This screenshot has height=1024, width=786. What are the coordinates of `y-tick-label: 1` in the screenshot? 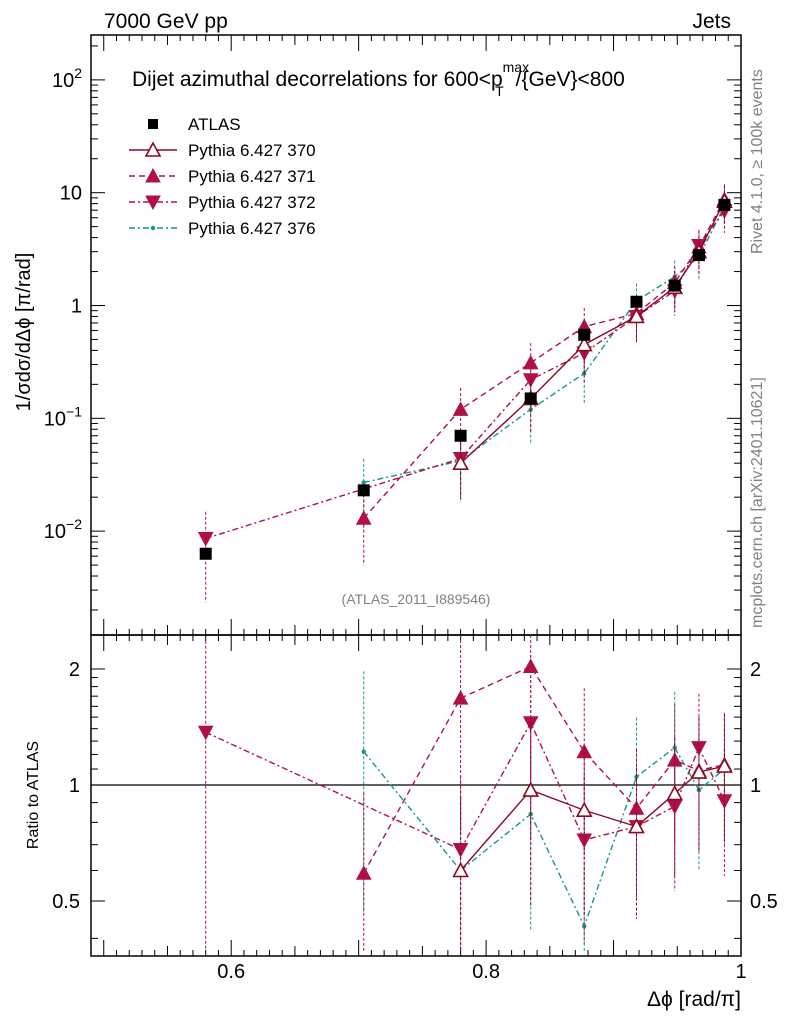 It's located at (76, 307).